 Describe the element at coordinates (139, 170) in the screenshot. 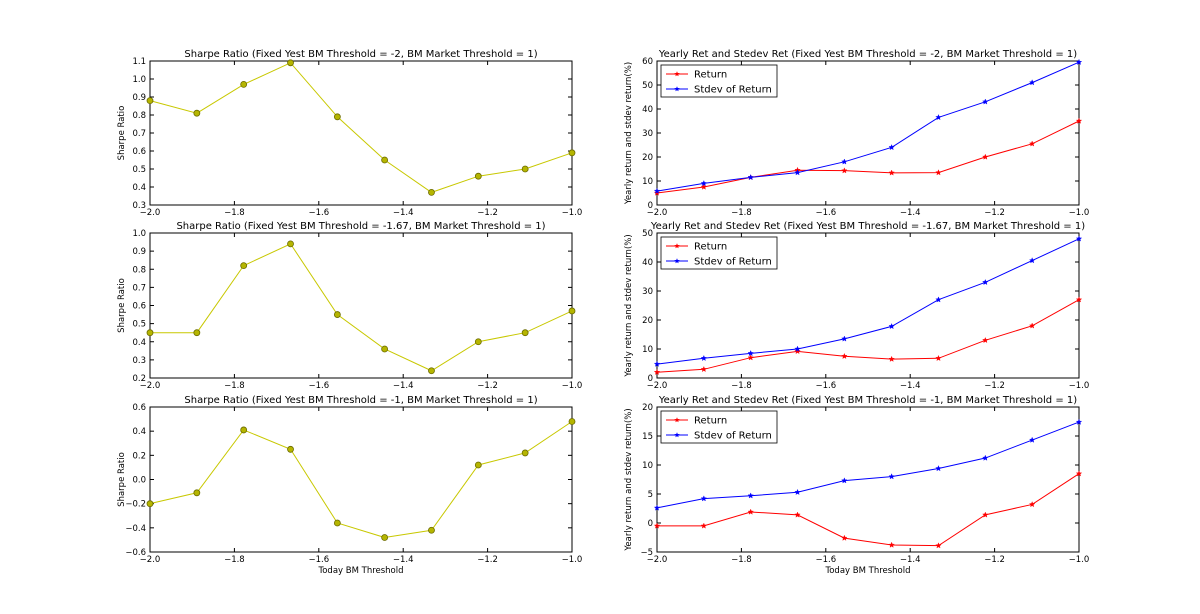

I see `y-tick-label: 0.5` at that location.